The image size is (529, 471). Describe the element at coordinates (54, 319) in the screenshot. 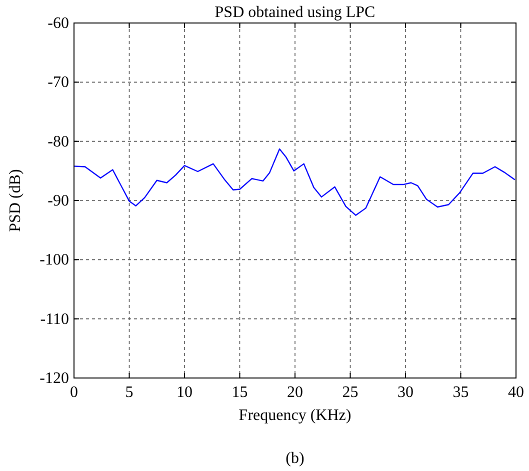

I see `y-tick-label: -110` at that location.